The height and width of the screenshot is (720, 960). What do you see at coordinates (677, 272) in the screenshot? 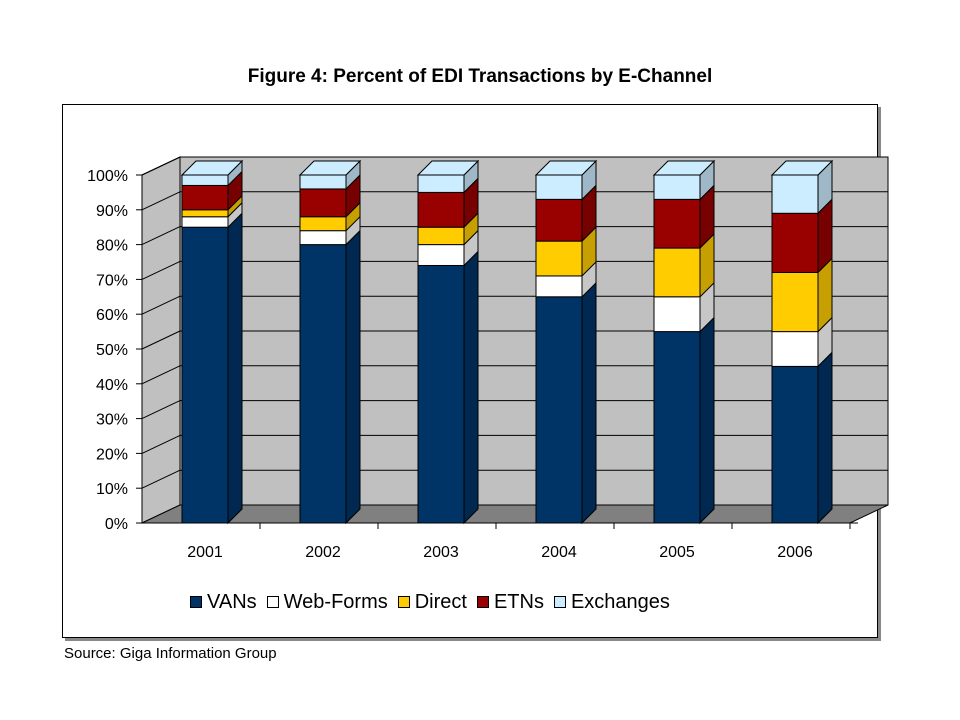
I see `bar-2005-direct` at bounding box center [677, 272].